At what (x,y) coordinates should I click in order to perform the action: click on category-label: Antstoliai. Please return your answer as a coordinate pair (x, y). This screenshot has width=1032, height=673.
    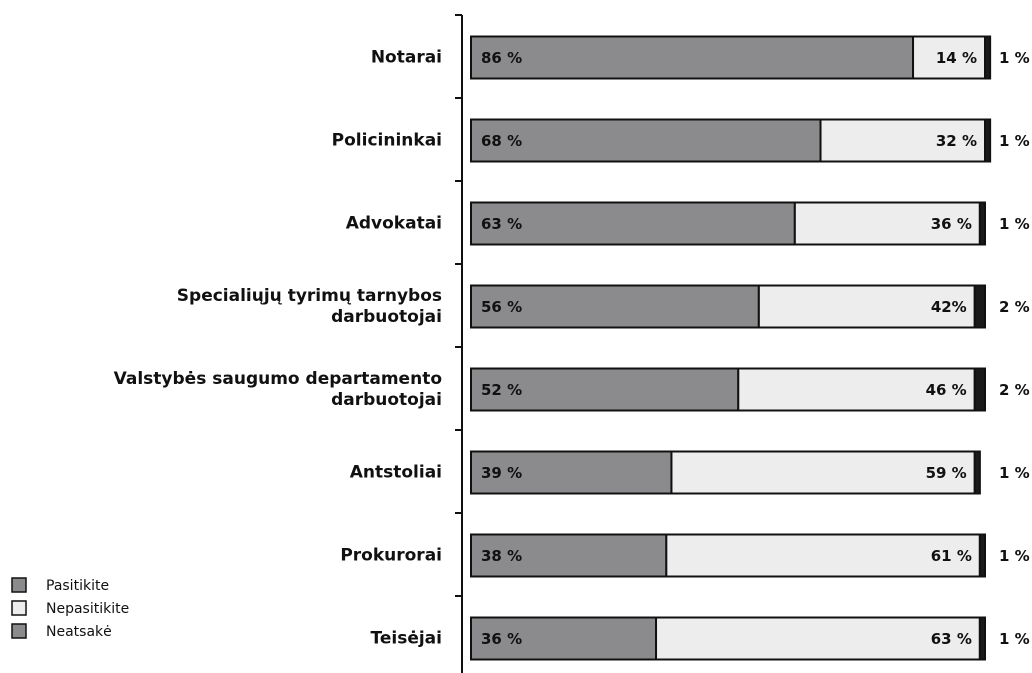
    Looking at the image, I should click on (395, 472).